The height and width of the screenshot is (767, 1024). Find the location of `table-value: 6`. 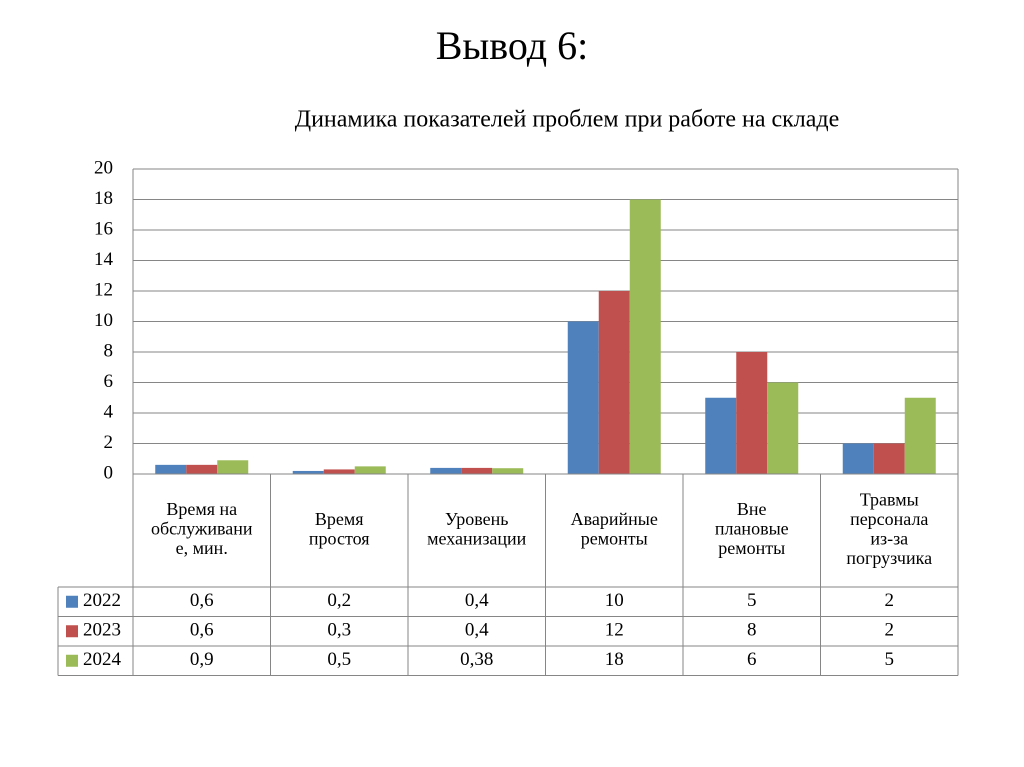

table-value: 6 is located at coordinates (752, 659).